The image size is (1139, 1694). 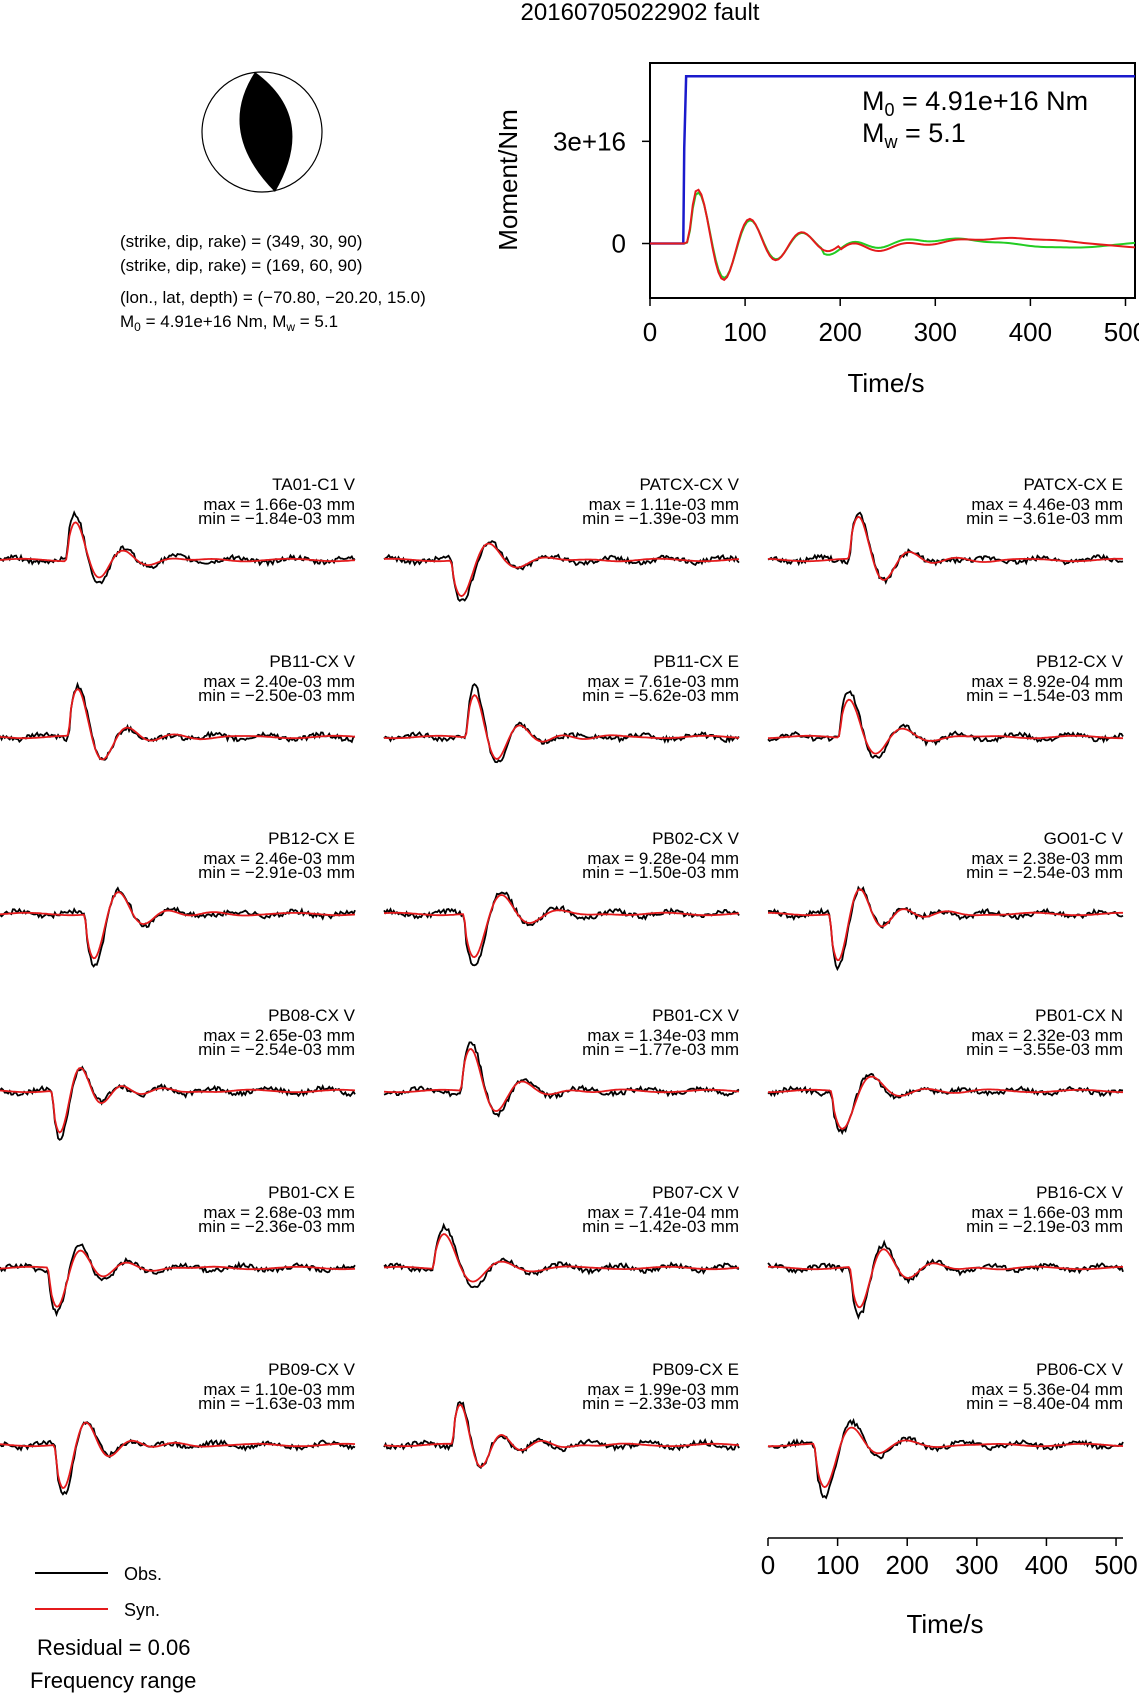 What do you see at coordinates (1047, 1035) in the screenshot?
I see `station-max: max = 2.32e-03 mm` at bounding box center [1047, 1035].